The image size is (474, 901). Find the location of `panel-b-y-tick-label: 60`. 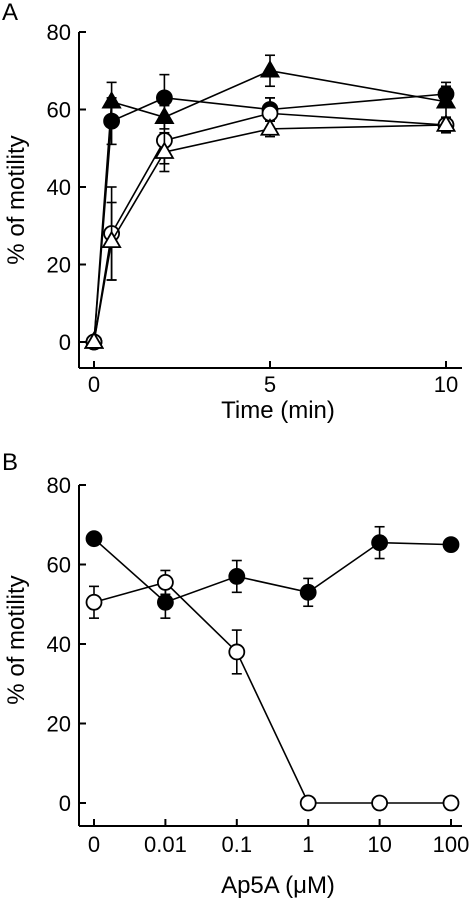

panel-b-y-tick-label: 60 is located at coordinates (59, 565).